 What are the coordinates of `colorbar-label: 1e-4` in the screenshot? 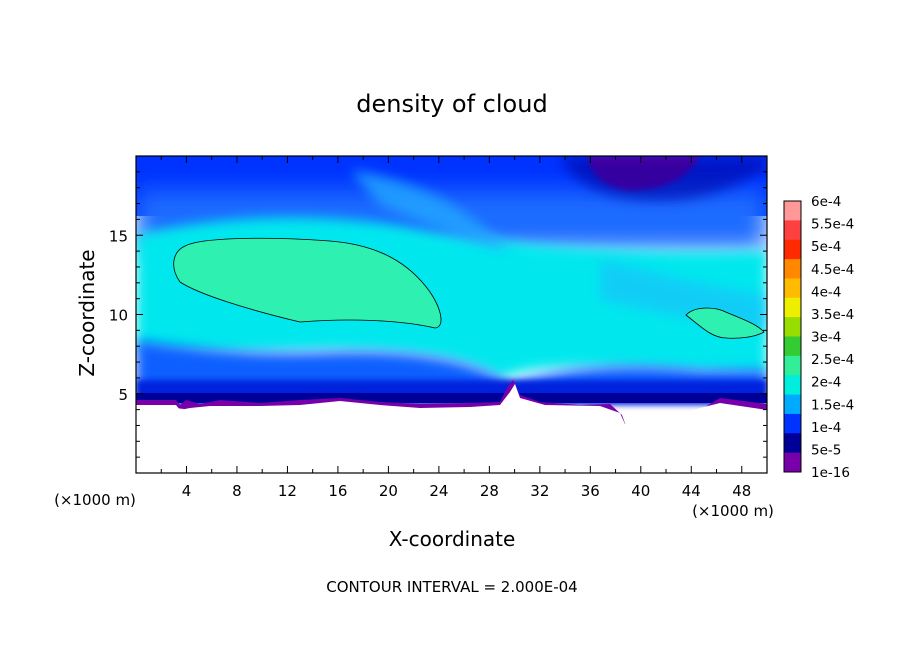 It's located at (826, 428).